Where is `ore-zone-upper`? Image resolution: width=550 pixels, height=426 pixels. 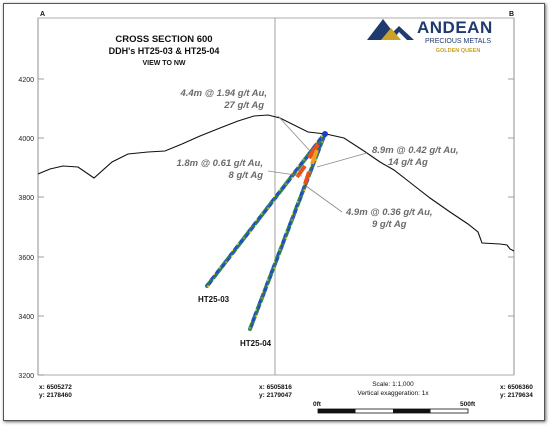
ore-zone-upper is located at coordinates (313, 151).